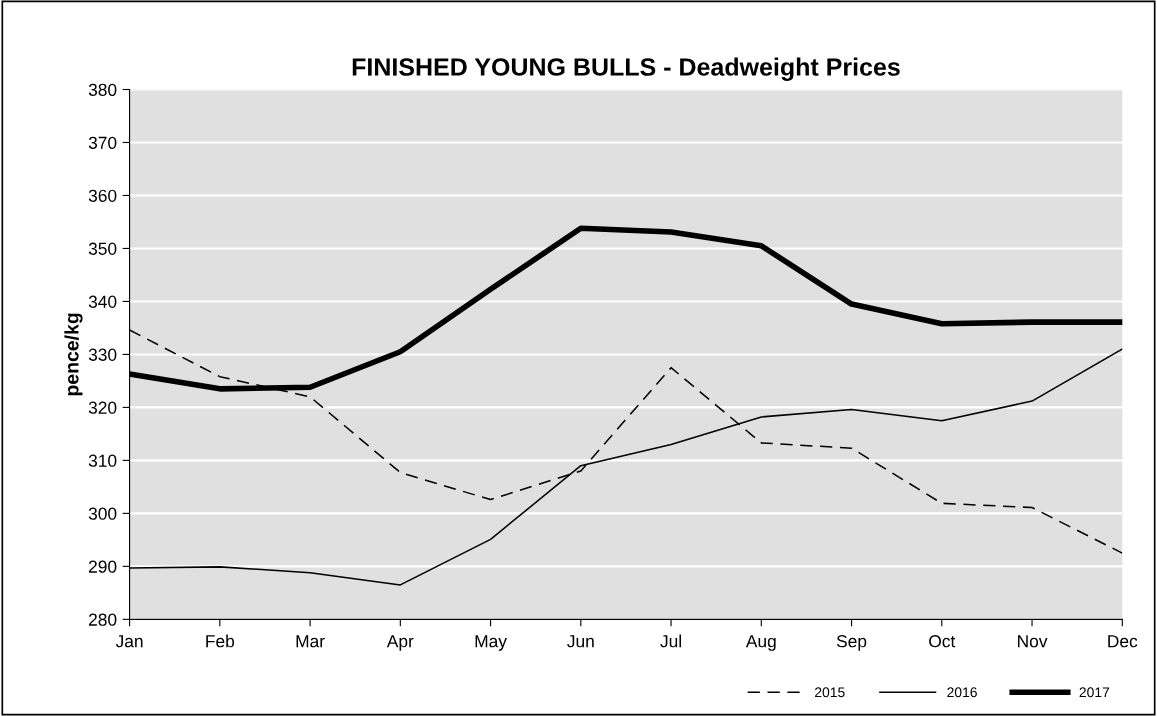 The image size is (1157, 716). I want to click on x-tick-label: Jul, so click(670, 641).